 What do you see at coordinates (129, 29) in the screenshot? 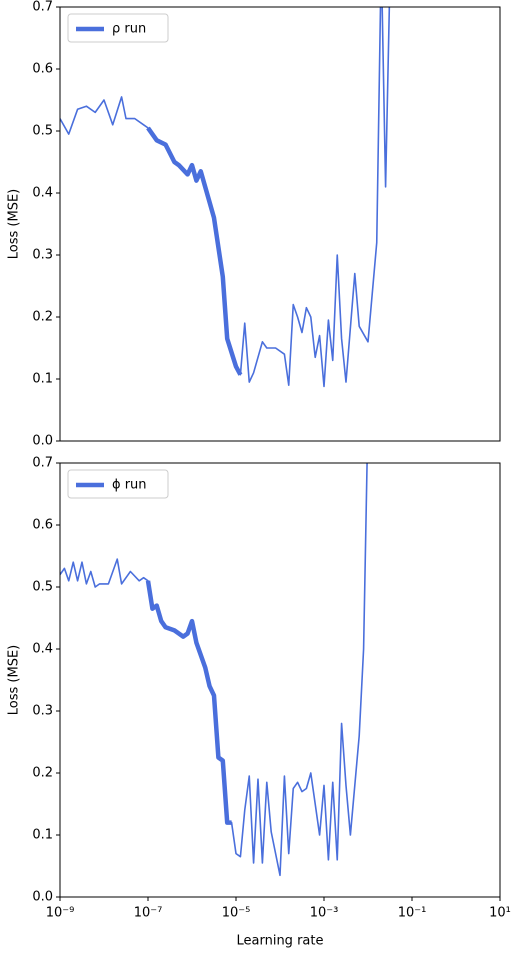
I see `legend-label: ρ run` at bounding box center [129, 29].